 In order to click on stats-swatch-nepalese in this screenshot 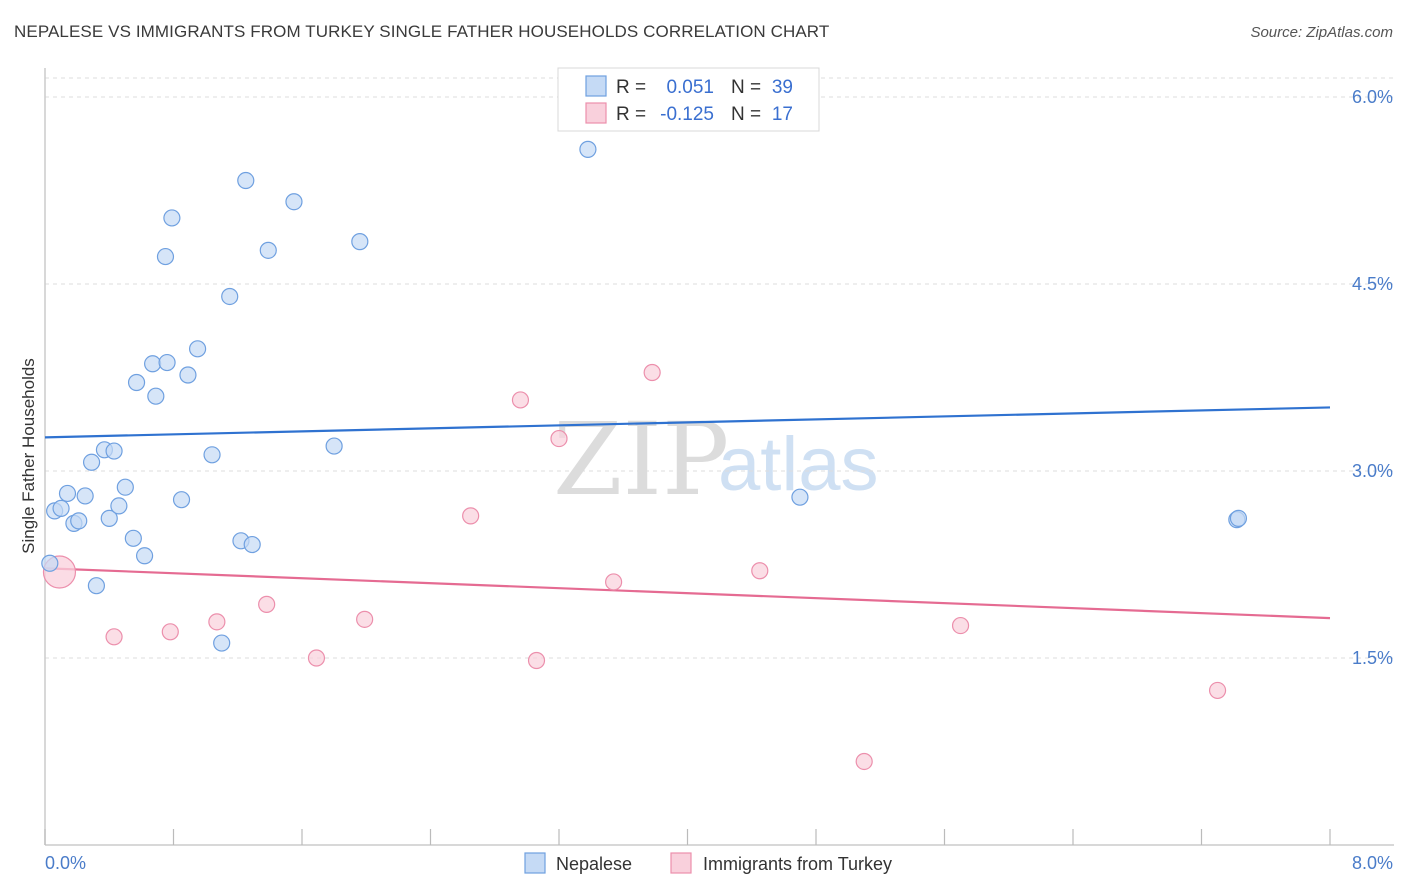, I will do `click(596, 86)`.